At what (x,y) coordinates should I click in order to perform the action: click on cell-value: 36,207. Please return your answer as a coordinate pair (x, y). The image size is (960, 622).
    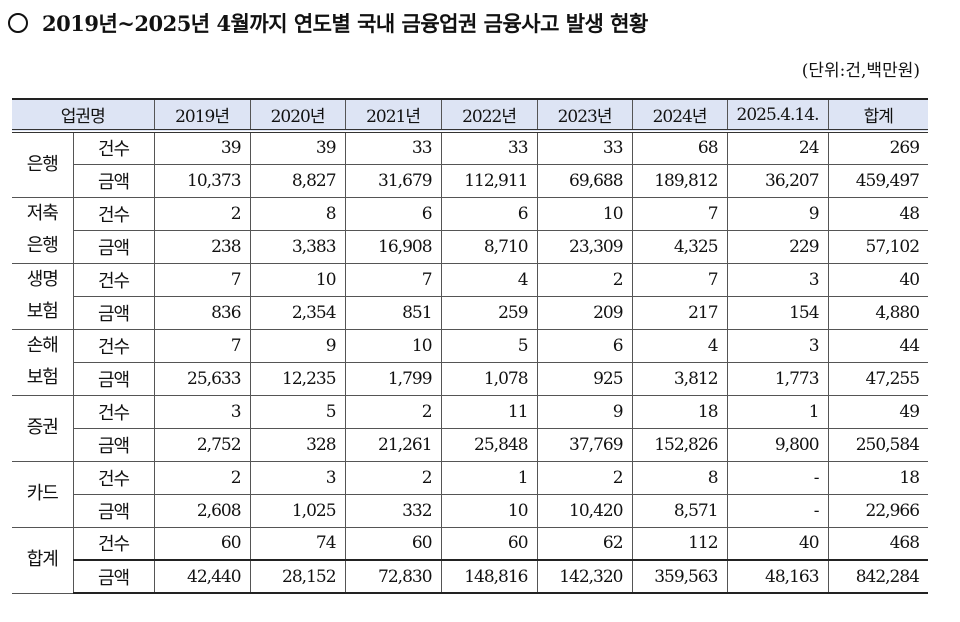
    Looking at the image, I should click on (777, 180).